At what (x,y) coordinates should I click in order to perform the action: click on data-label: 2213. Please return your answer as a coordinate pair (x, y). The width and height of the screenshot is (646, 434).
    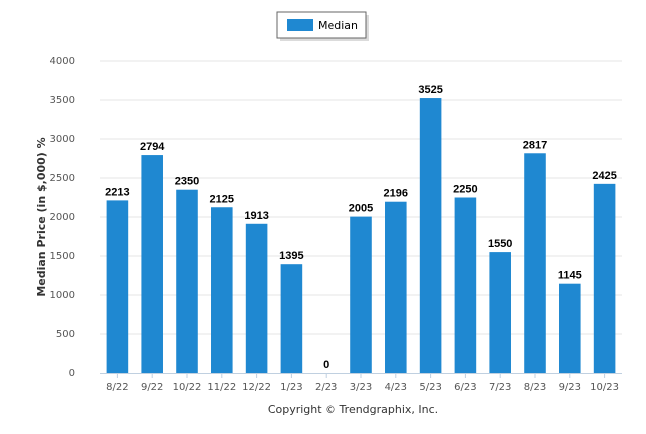
    Looking at the image, I should click on (117, 192).